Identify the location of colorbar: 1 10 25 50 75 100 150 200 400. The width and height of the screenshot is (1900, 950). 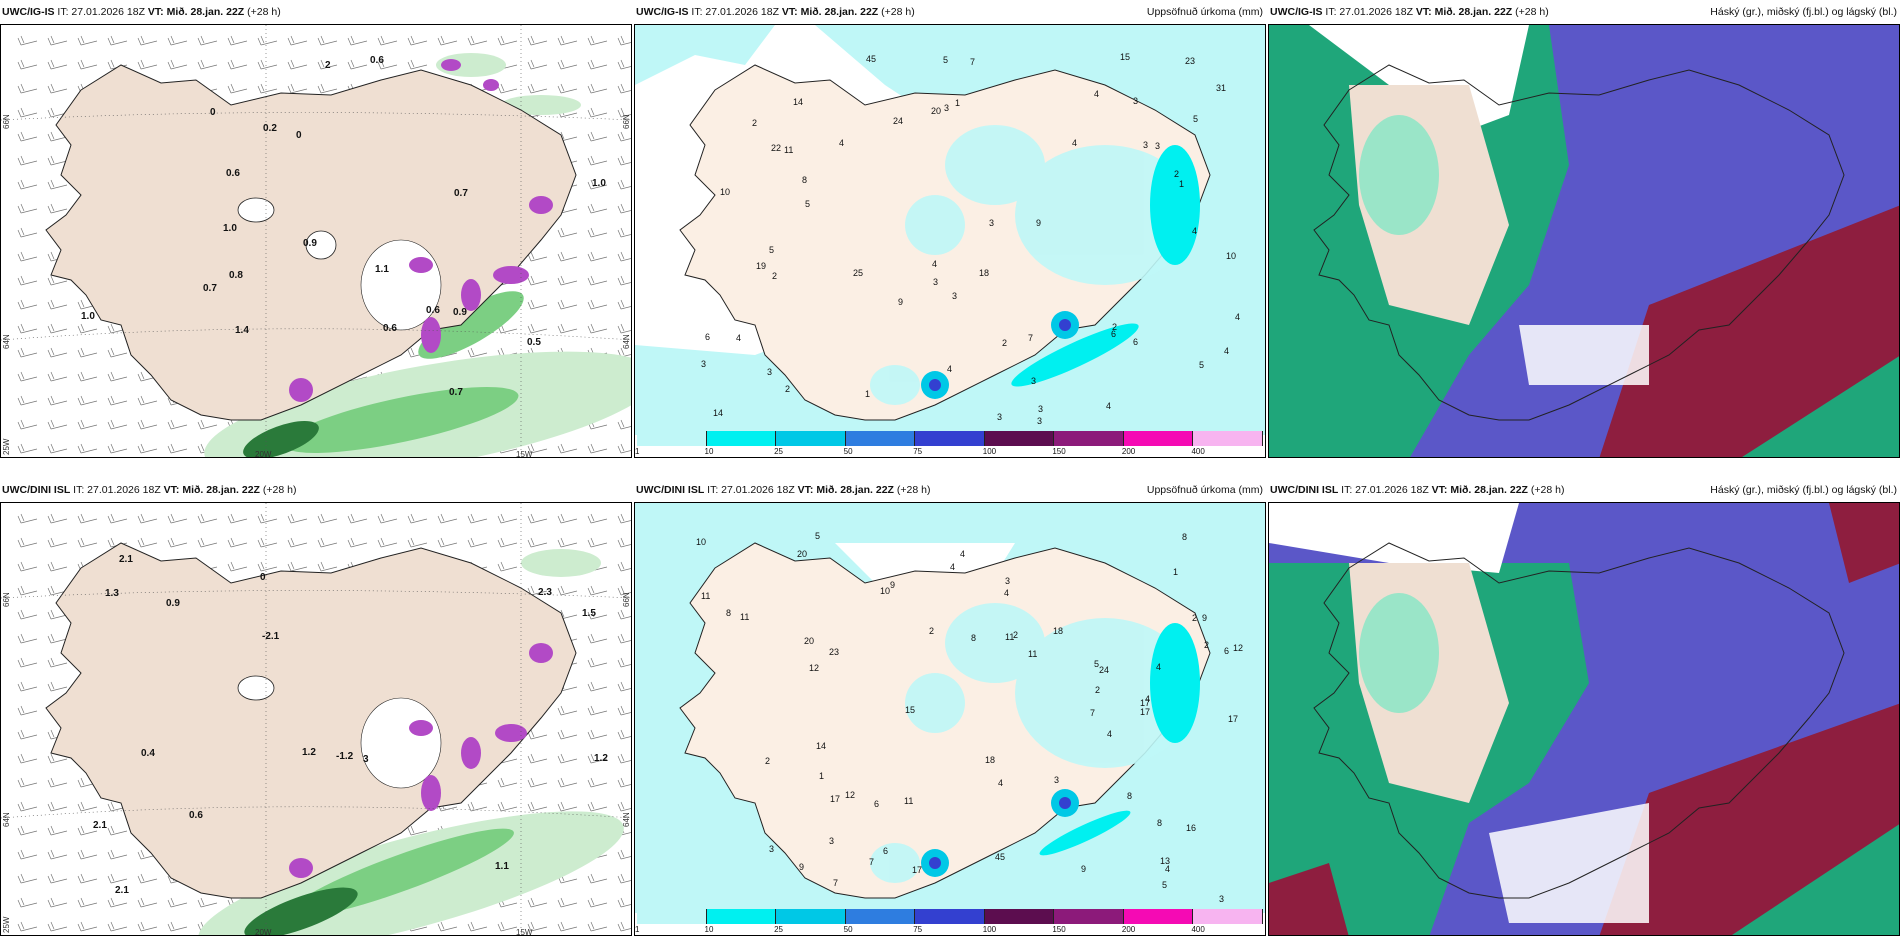
(949, 443).